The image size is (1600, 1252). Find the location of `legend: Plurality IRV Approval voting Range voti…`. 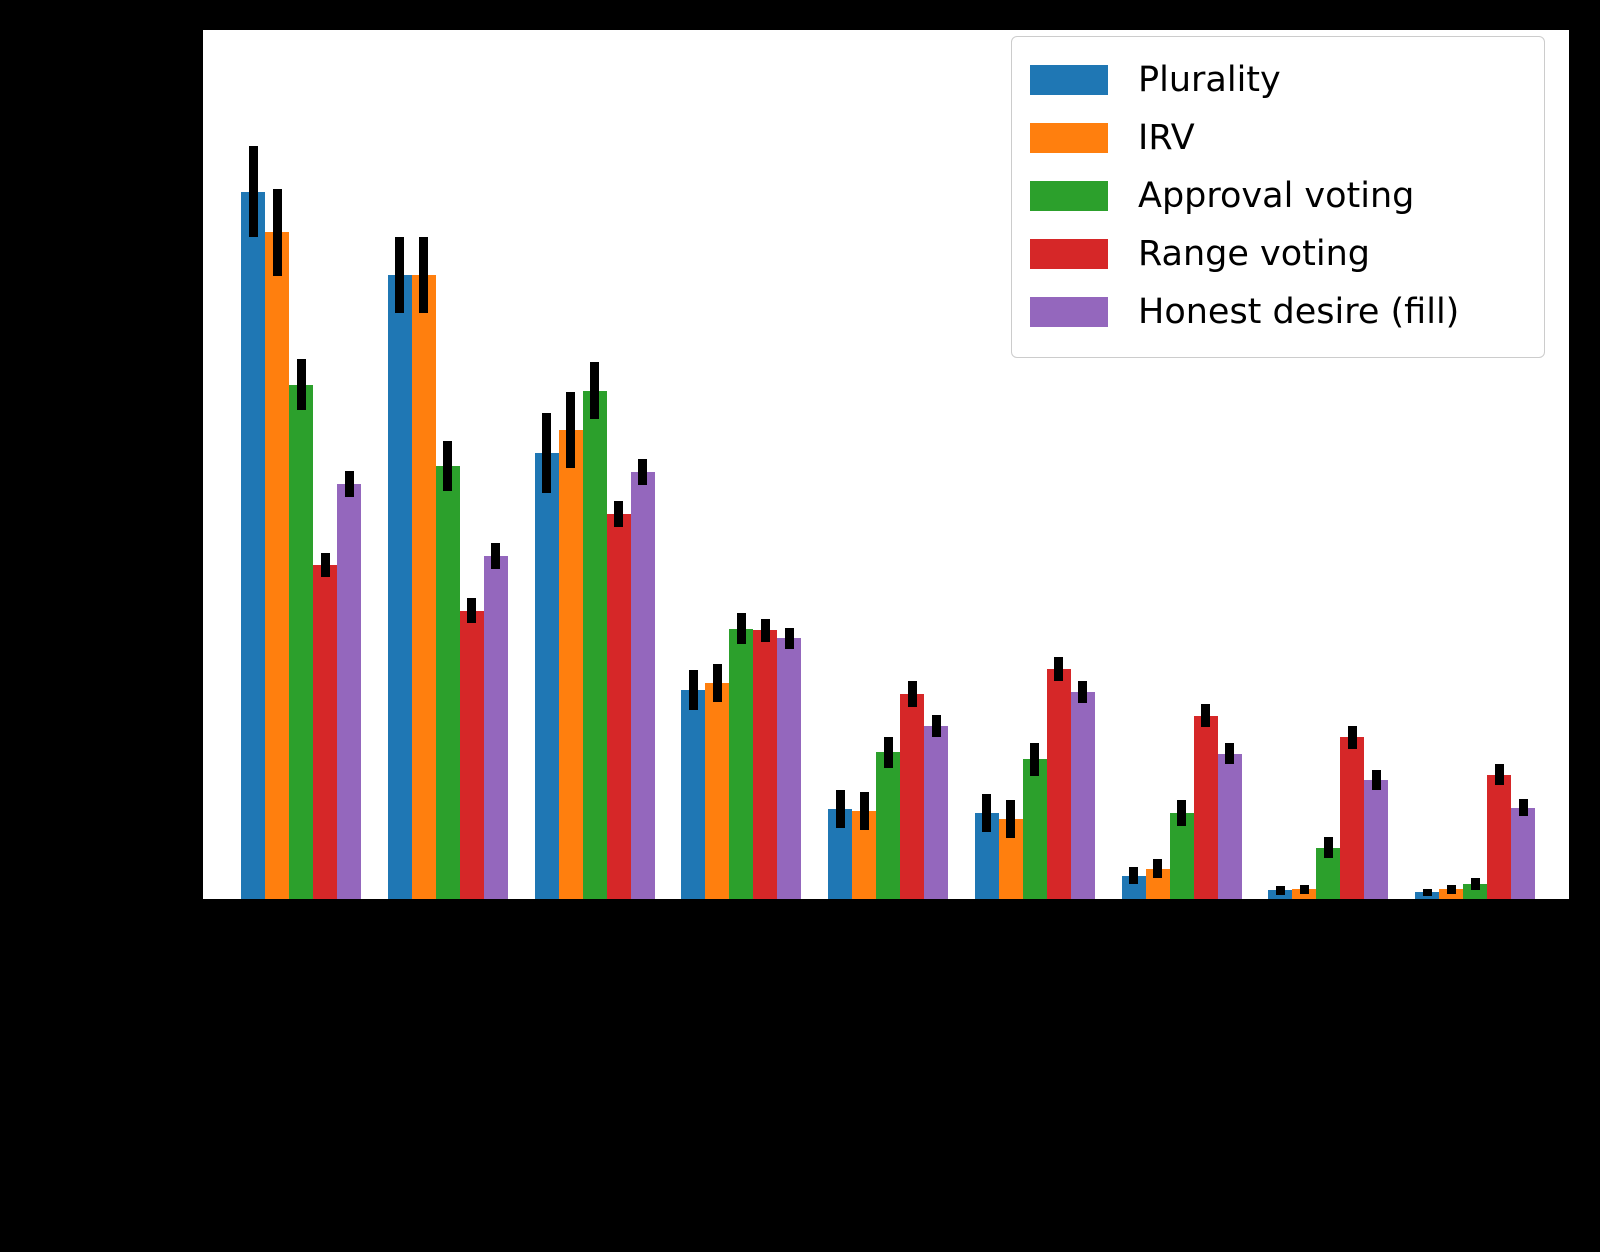

legend: Plurality IRV Approval voting Range voti… is located at coordinates (1278, 197).